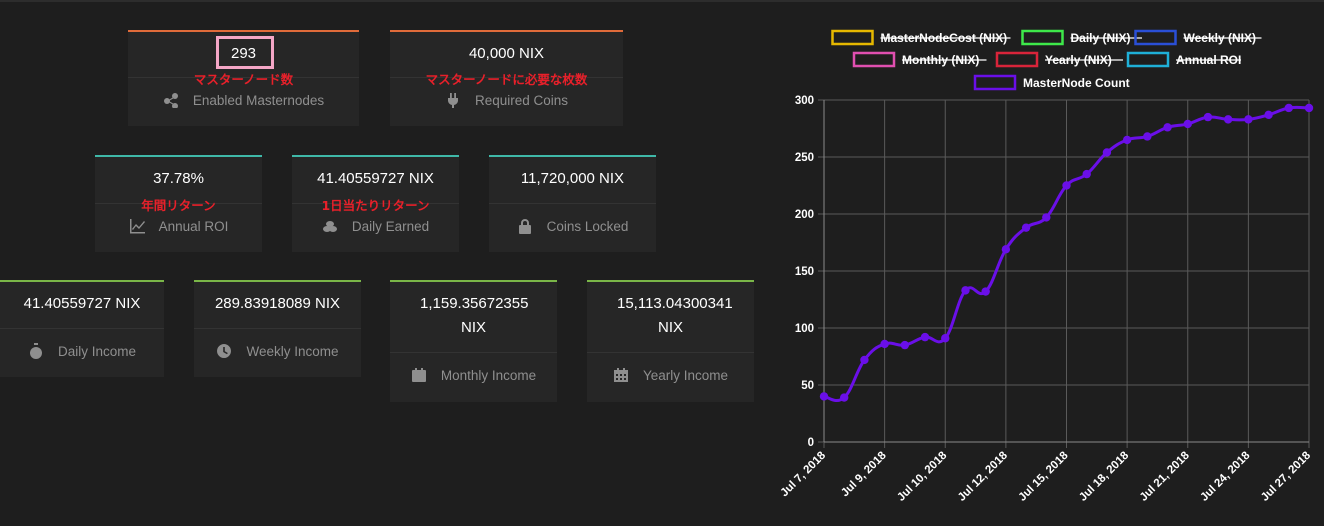 Image resolution: width=1324 pixels, height=526 pixels. What do you see at coordinates (171, 100) in the screenshot?
I see `share-icon` at bounding box center [171, 100].